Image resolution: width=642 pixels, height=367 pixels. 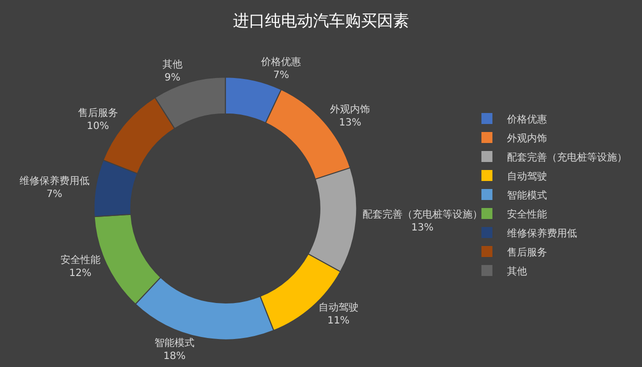 I want to click on legend-label: 价格优惠, so click(x=526, y=119).